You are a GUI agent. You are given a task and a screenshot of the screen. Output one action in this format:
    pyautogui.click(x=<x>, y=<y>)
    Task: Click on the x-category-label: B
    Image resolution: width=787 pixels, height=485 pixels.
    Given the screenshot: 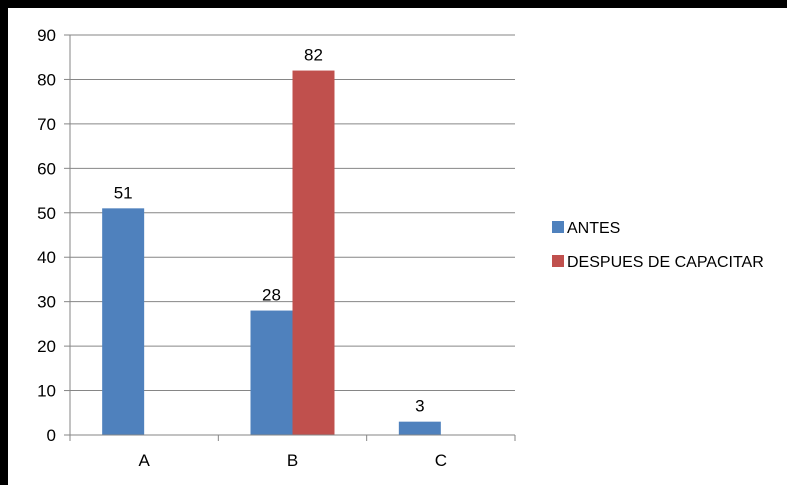 What is the action you would take?
    pyautogui.click(x=292, y=460)
    